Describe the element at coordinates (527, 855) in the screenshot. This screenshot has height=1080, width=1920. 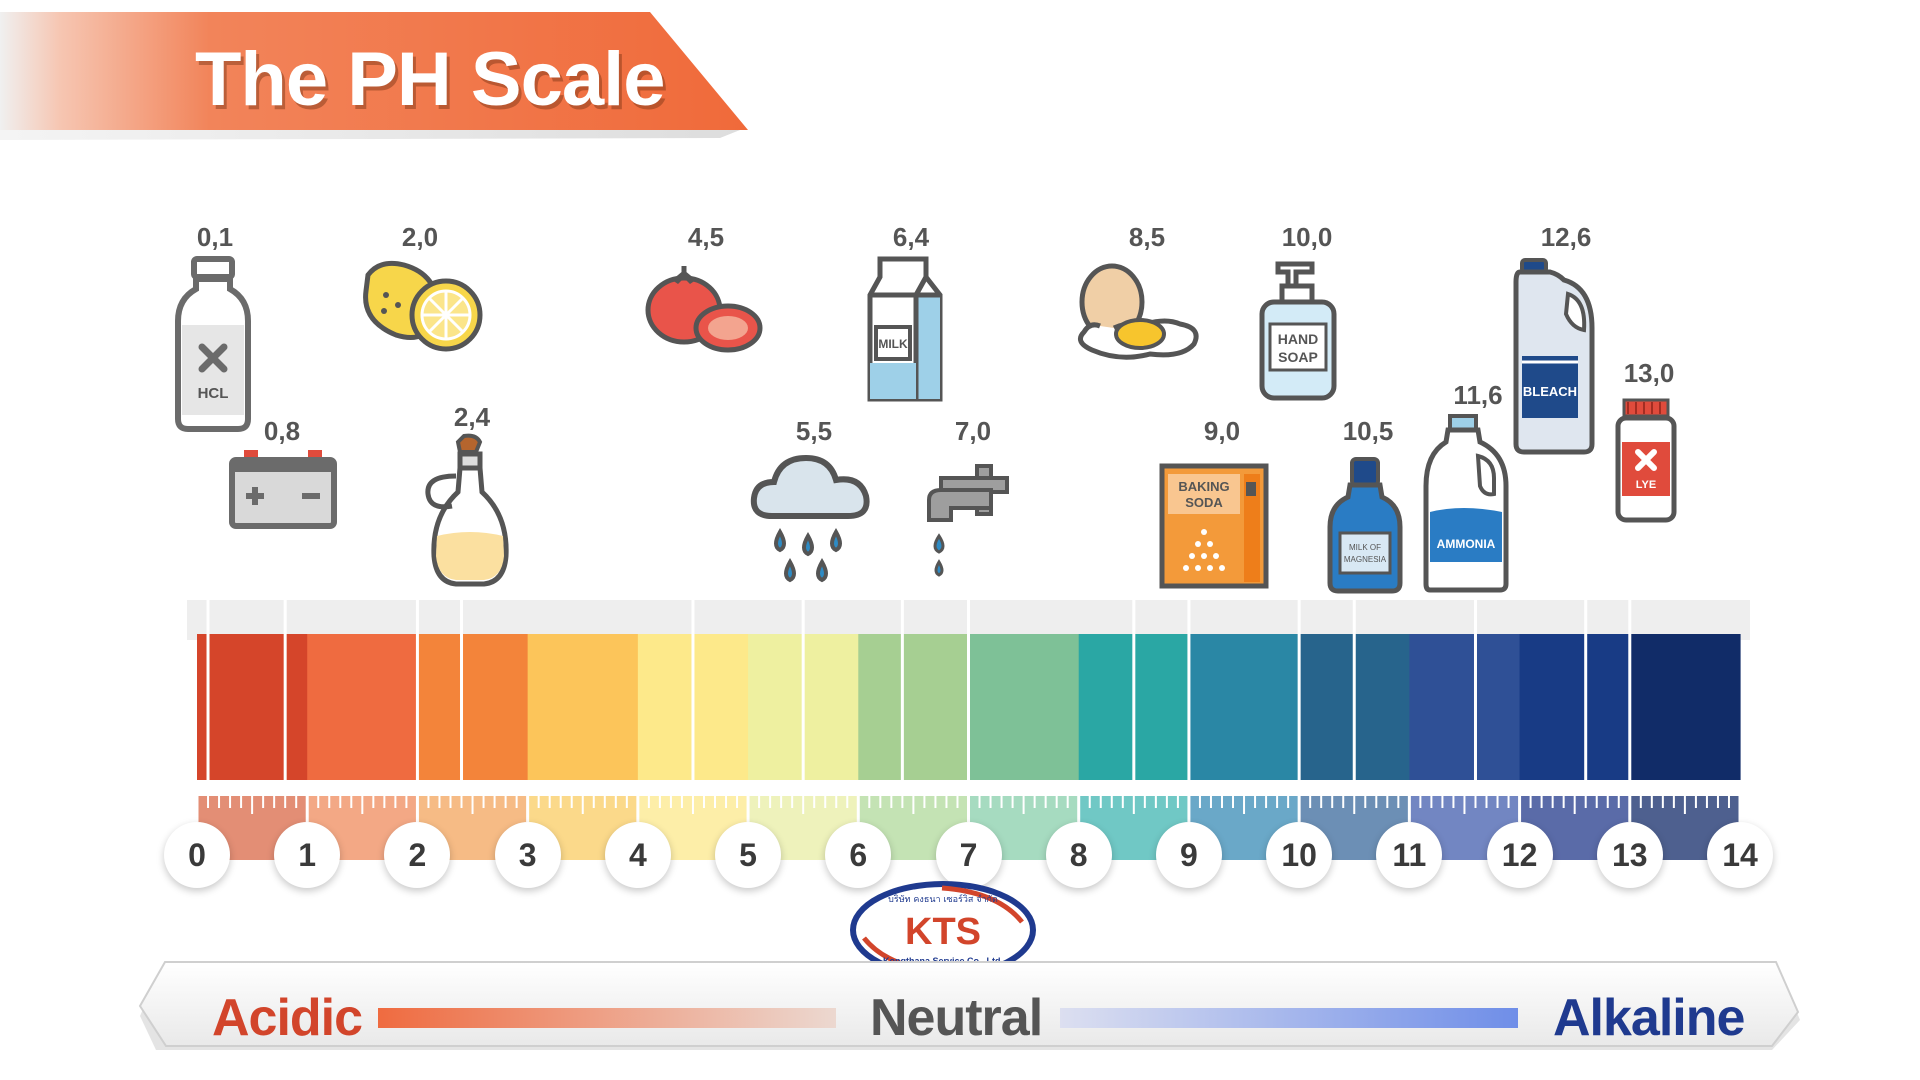
I see `ph-number-3: 3` at that location.